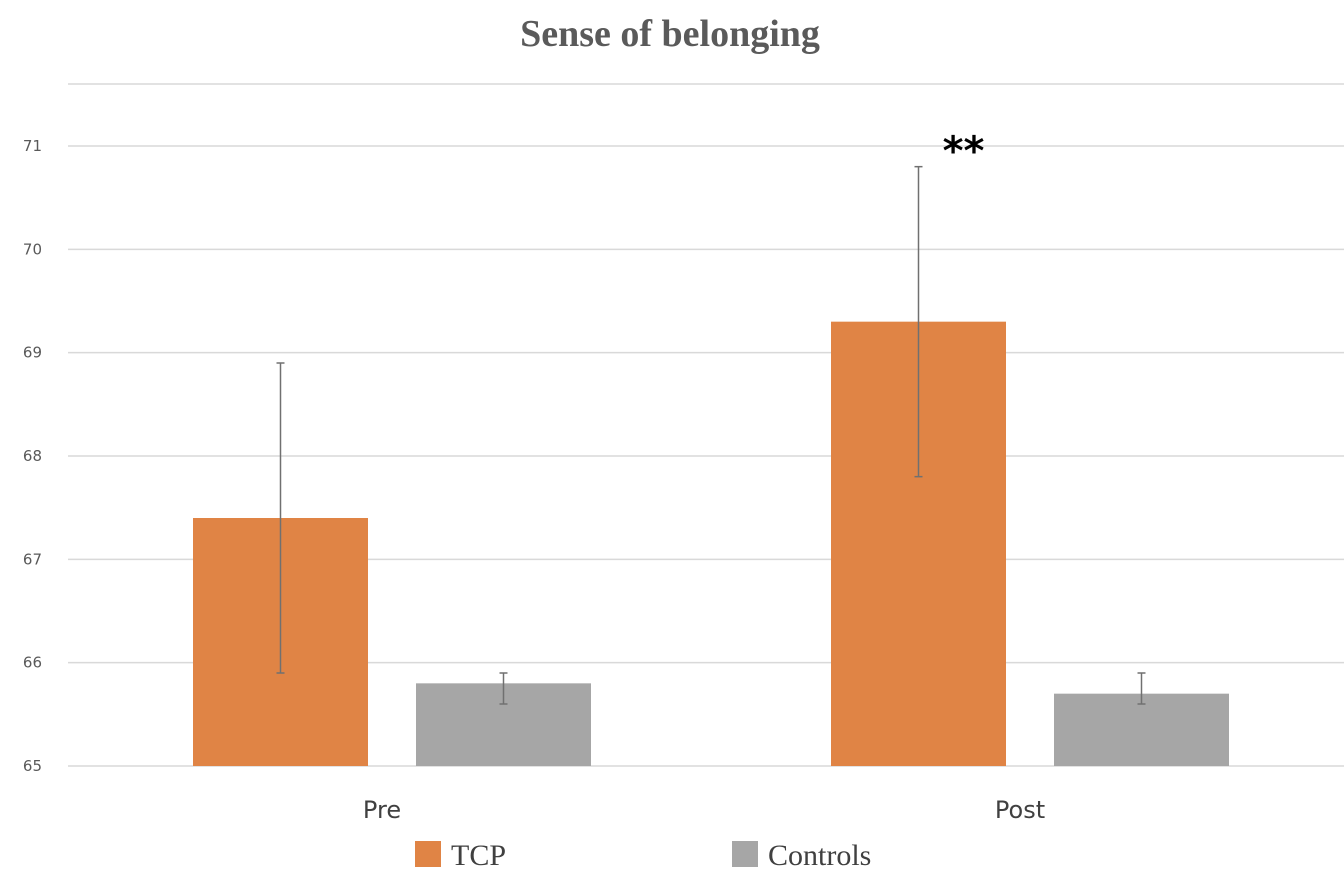 This screenshot has height=892, width=1344. I want to click on legend-swatch-tcp, so click(428, 854).